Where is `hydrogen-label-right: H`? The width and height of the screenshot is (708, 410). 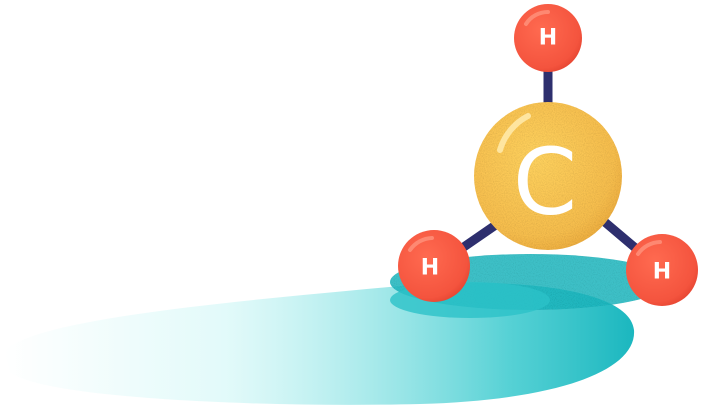
hydrogen-label-right: H is located at coordinates (662, 272).